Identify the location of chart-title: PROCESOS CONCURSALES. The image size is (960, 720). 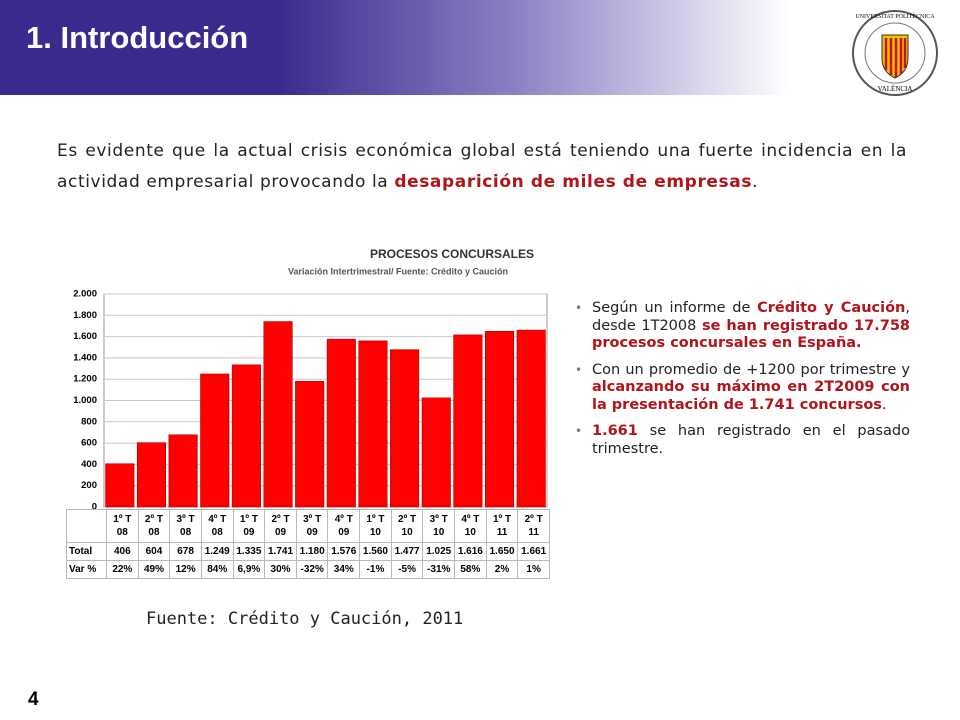
(452, 254).